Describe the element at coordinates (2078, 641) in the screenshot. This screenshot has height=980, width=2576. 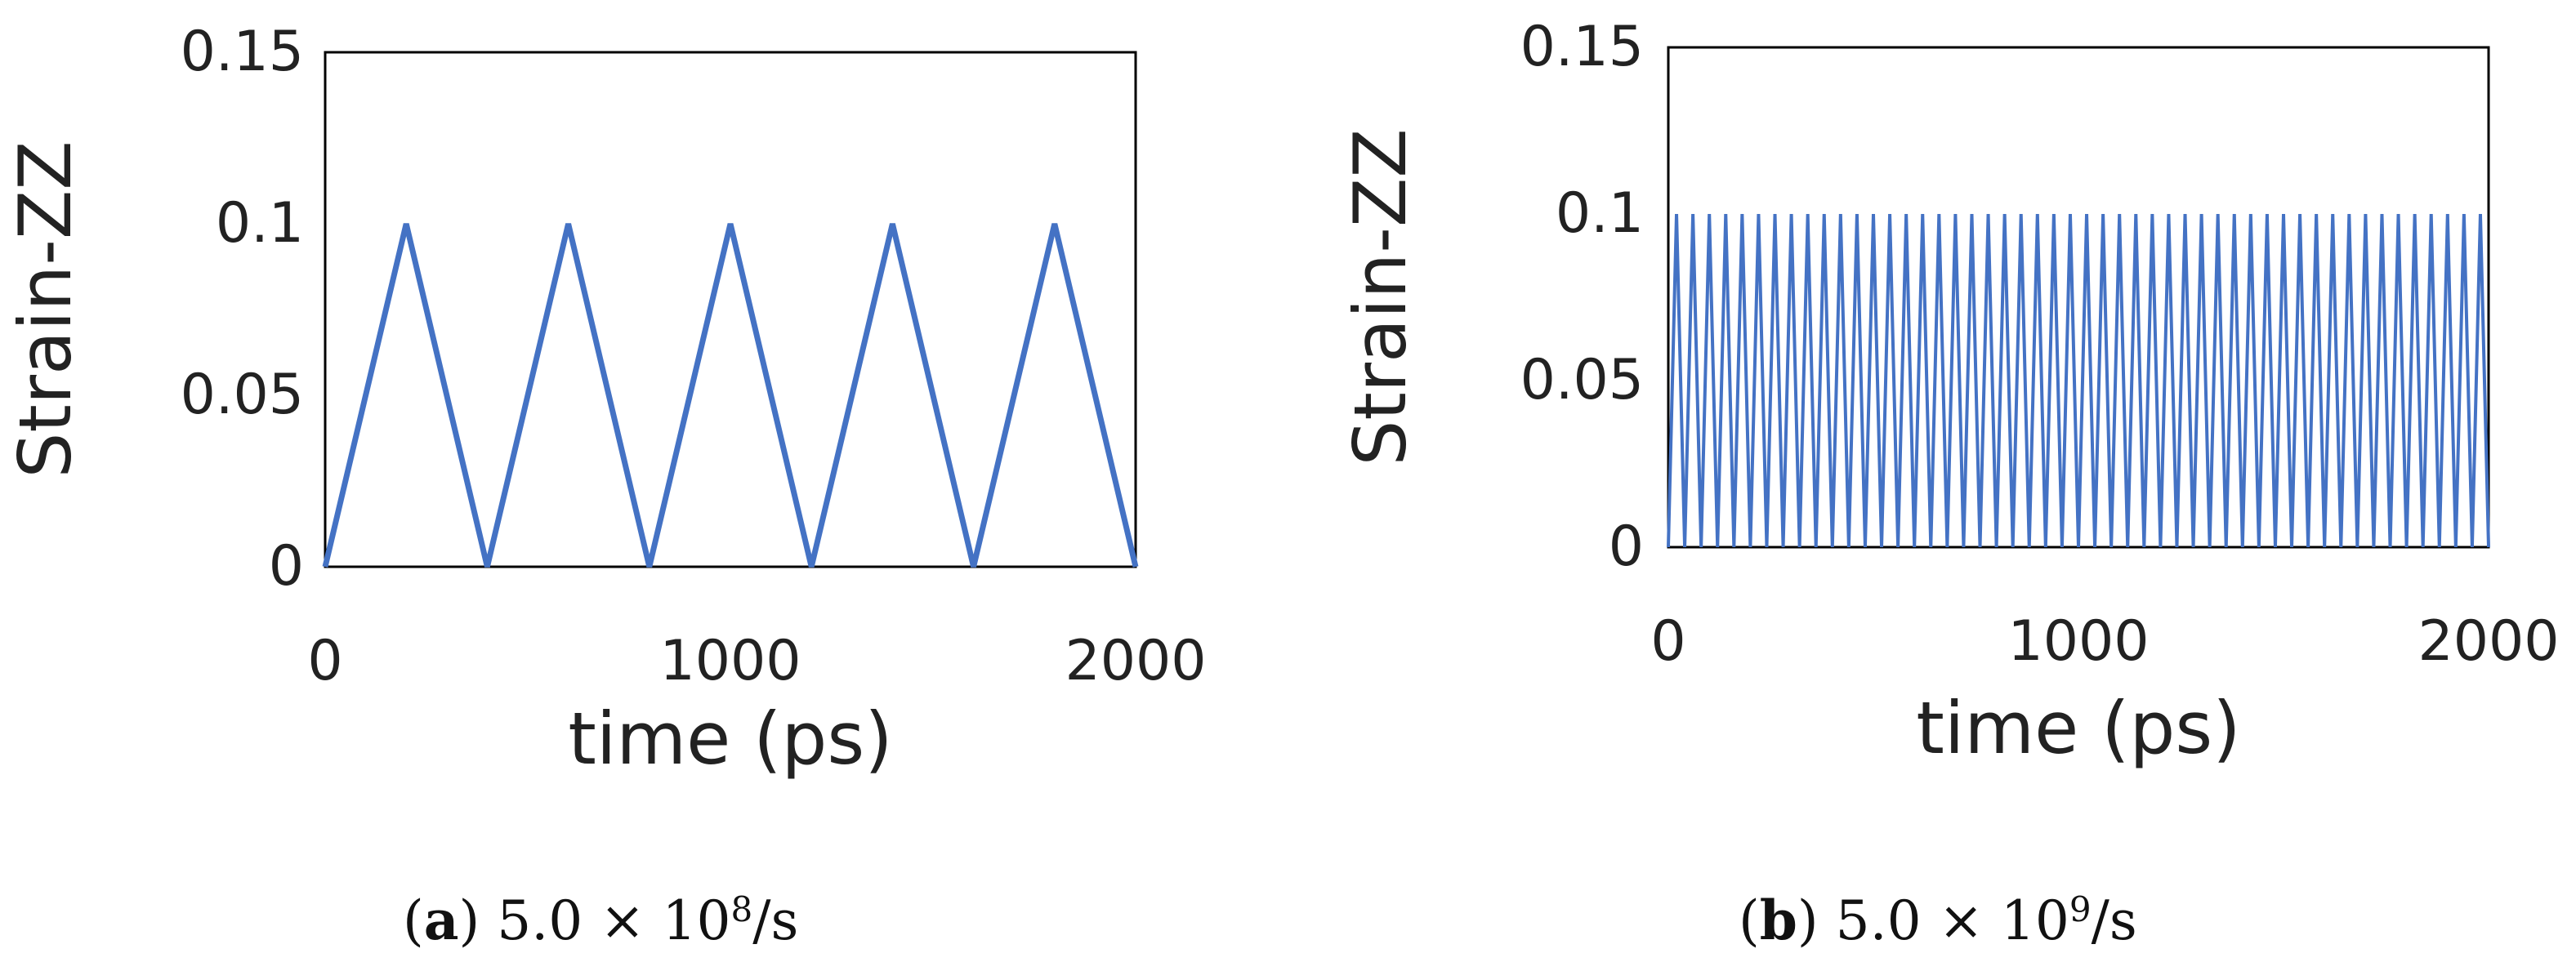
I see `panel-b-xtick-1000: 1000` at that location.